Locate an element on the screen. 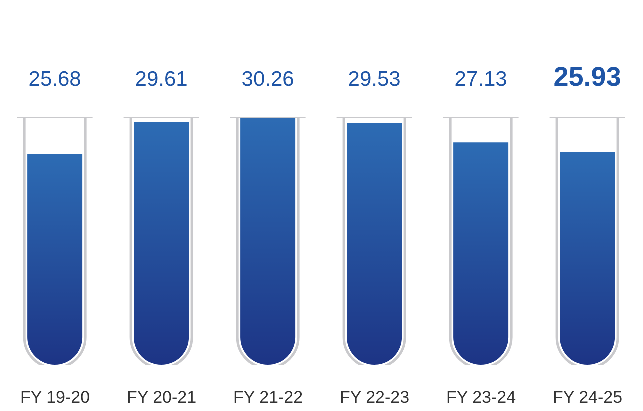 The image size is (643, 411). x-tick-label: FY 24-25 is located at coordinates (587, 398).